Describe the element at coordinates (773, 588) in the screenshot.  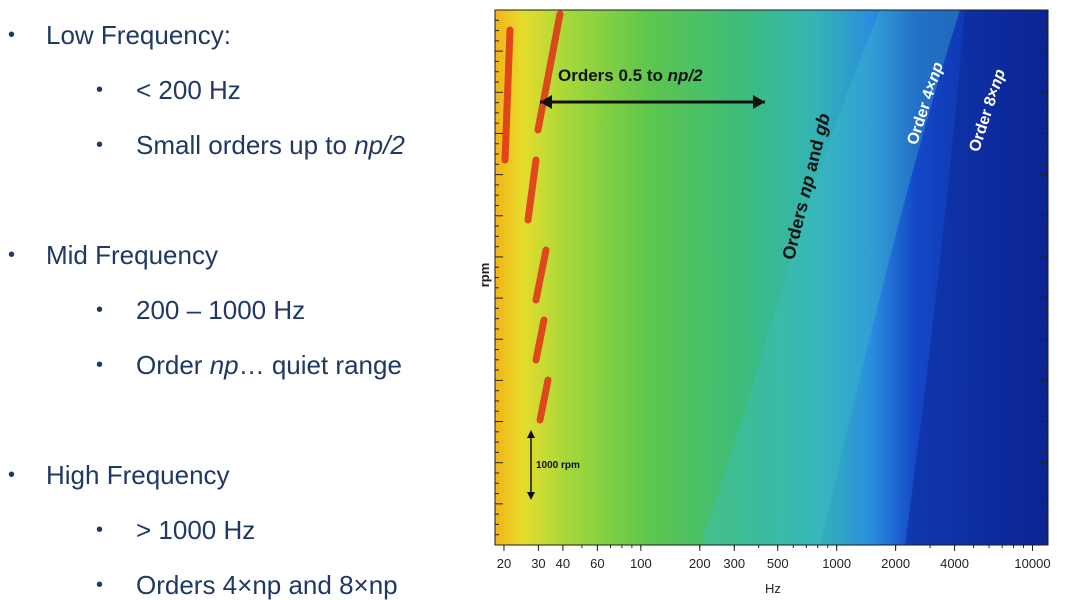
I see `x-axis-label: Hz` at that location.